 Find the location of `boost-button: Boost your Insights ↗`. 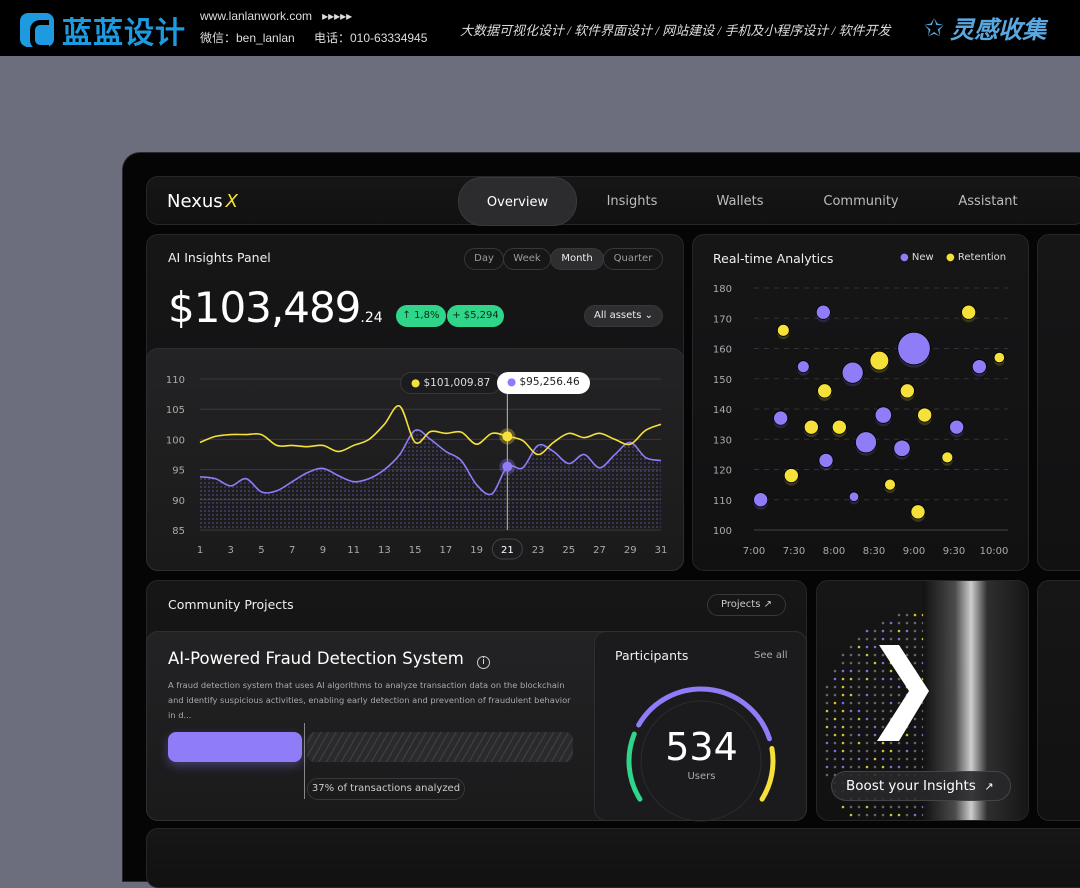

boost-button: Boost your Insights ↗ is located at coordinates (921, 786).